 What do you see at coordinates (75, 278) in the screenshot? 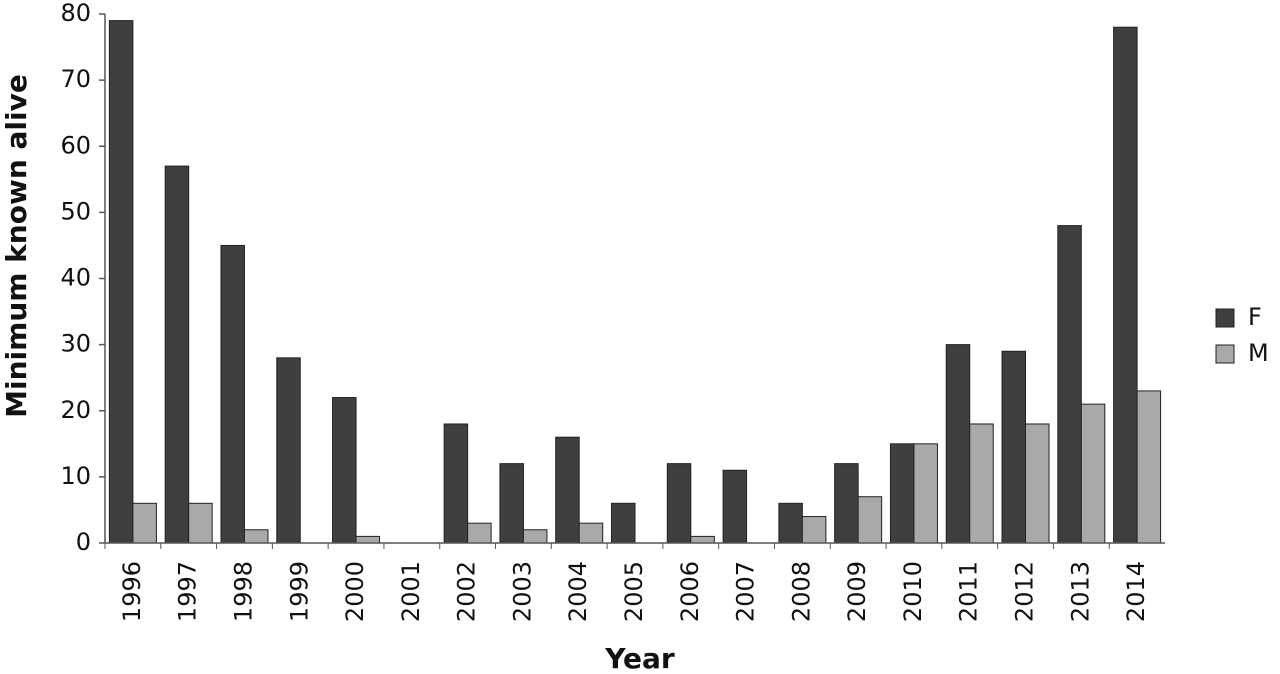
I see `y-tick-label: 40` at bounding box center [75, 278].